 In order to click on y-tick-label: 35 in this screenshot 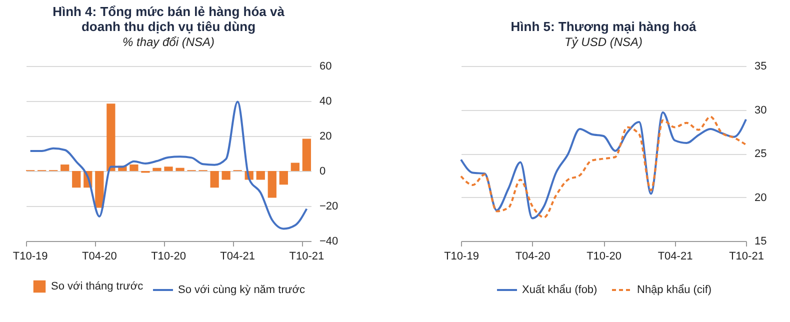, I will do `click(760, 66)`.